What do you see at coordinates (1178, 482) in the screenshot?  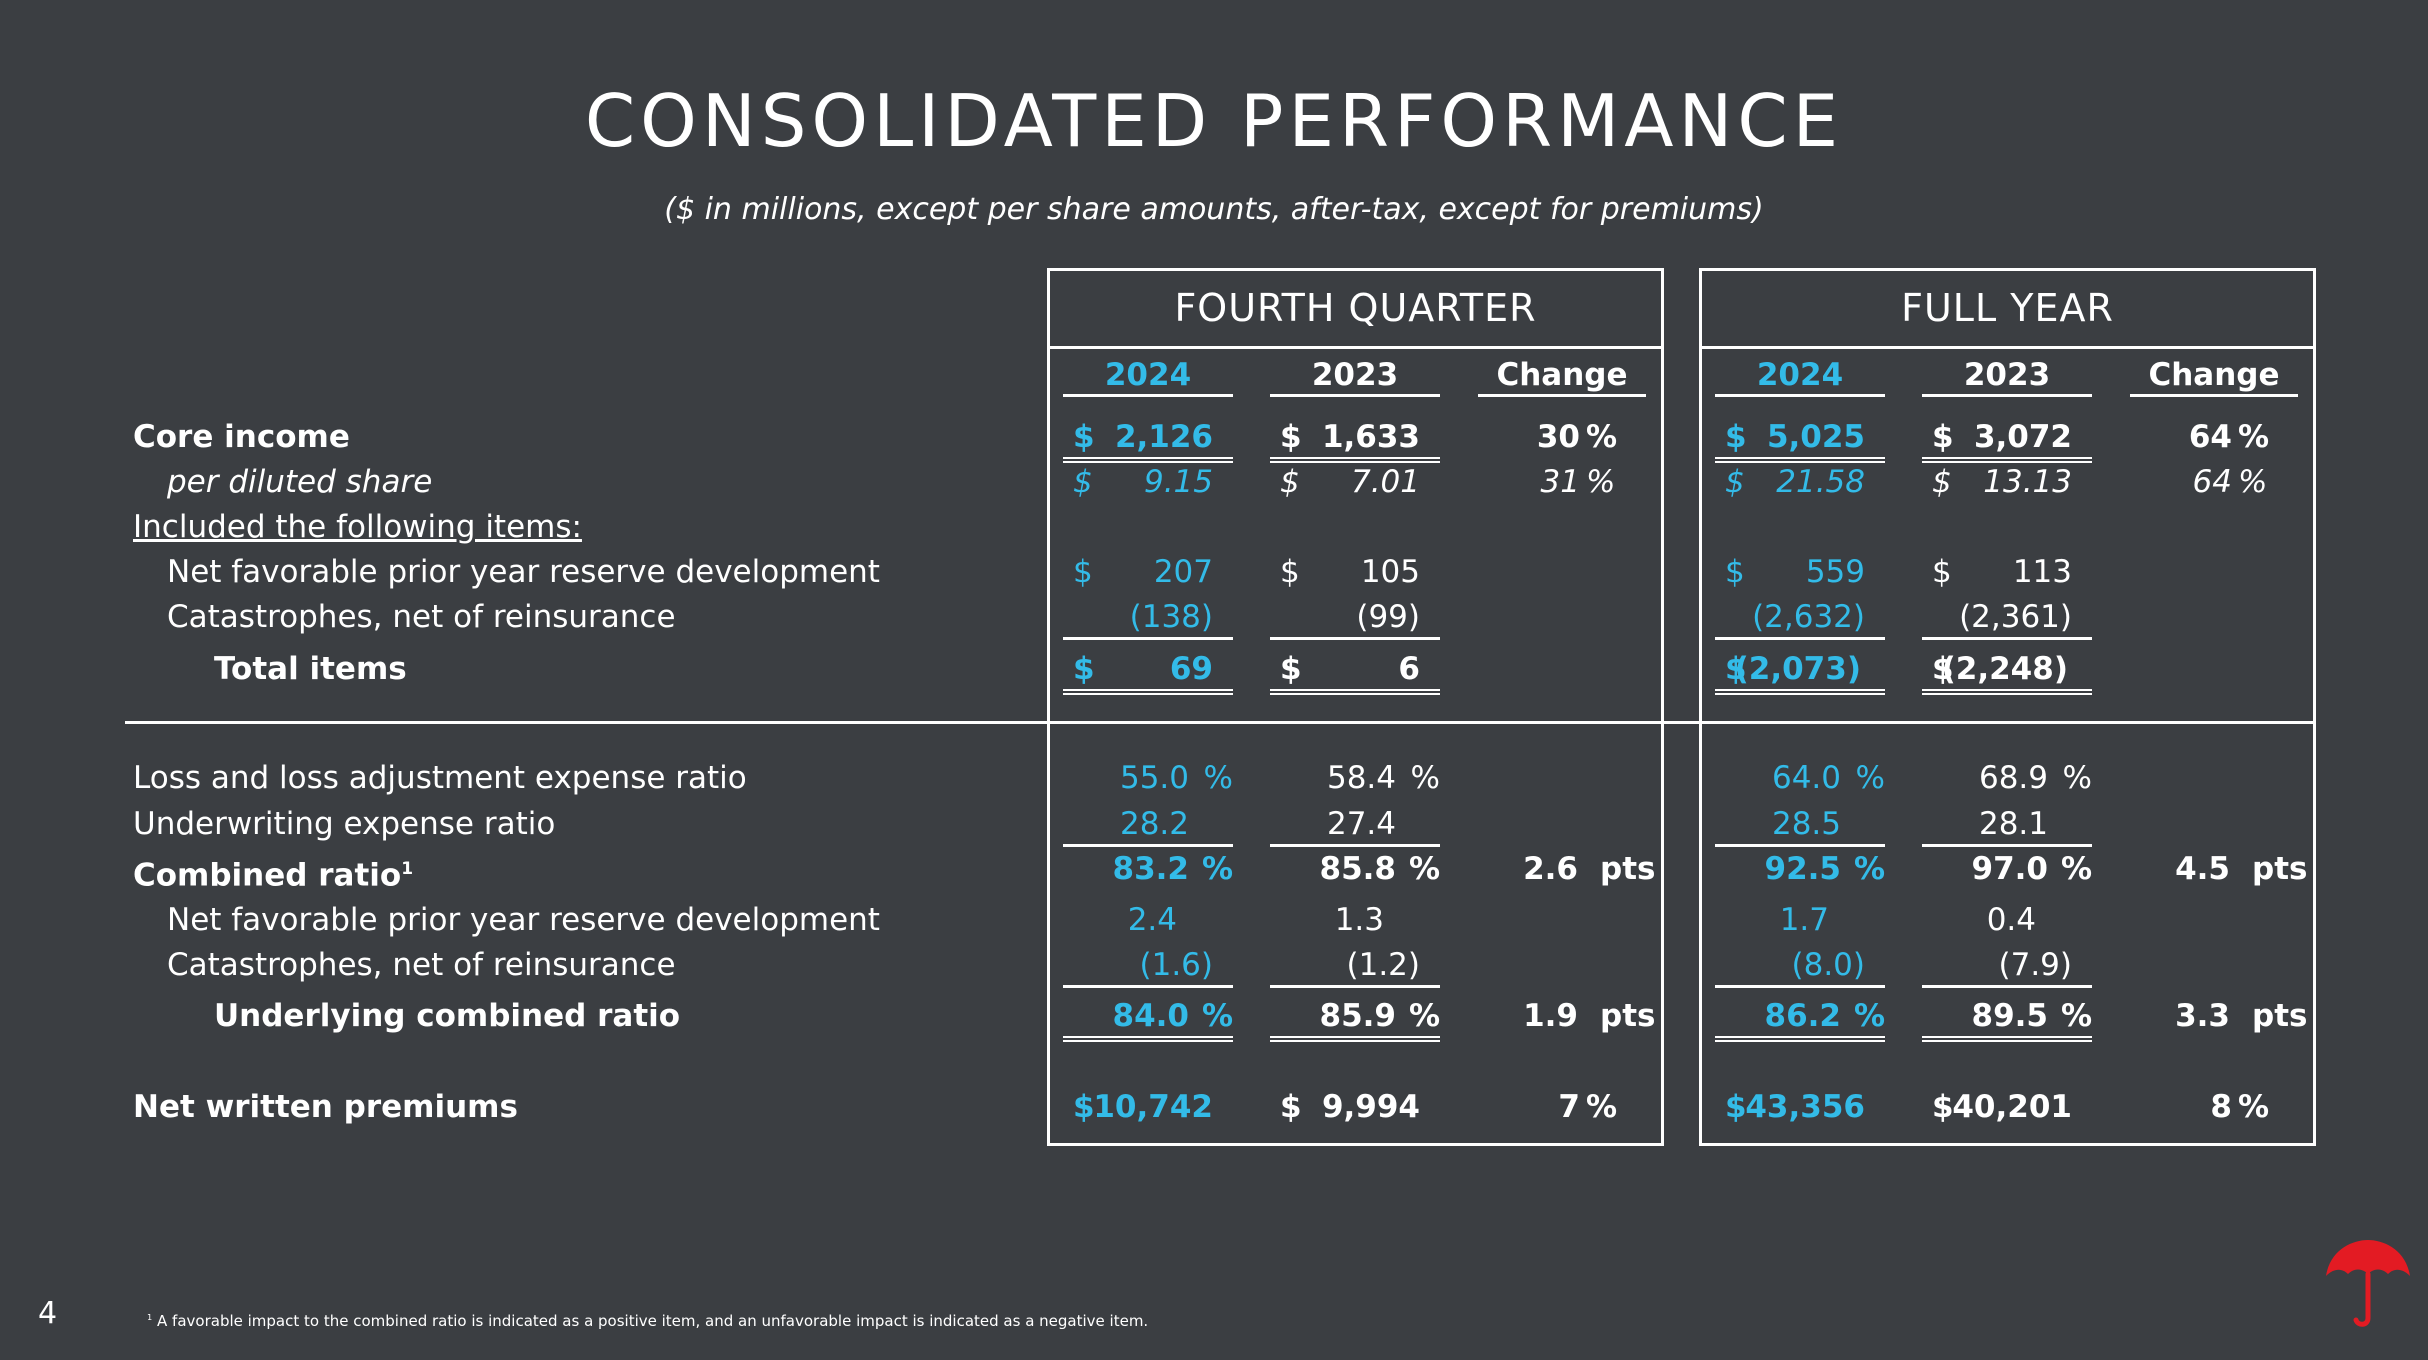 I see `value: 9.15` at bounding box center [1178, 482].